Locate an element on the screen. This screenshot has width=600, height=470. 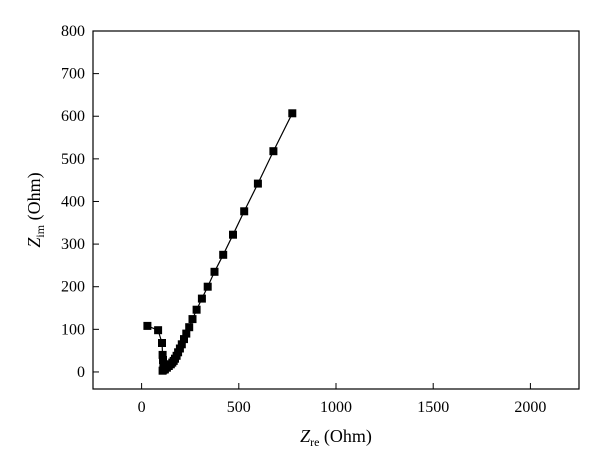
y-axis: 0 100 200 300 400 500 600 700 800 is located at coordinates (80, 202).